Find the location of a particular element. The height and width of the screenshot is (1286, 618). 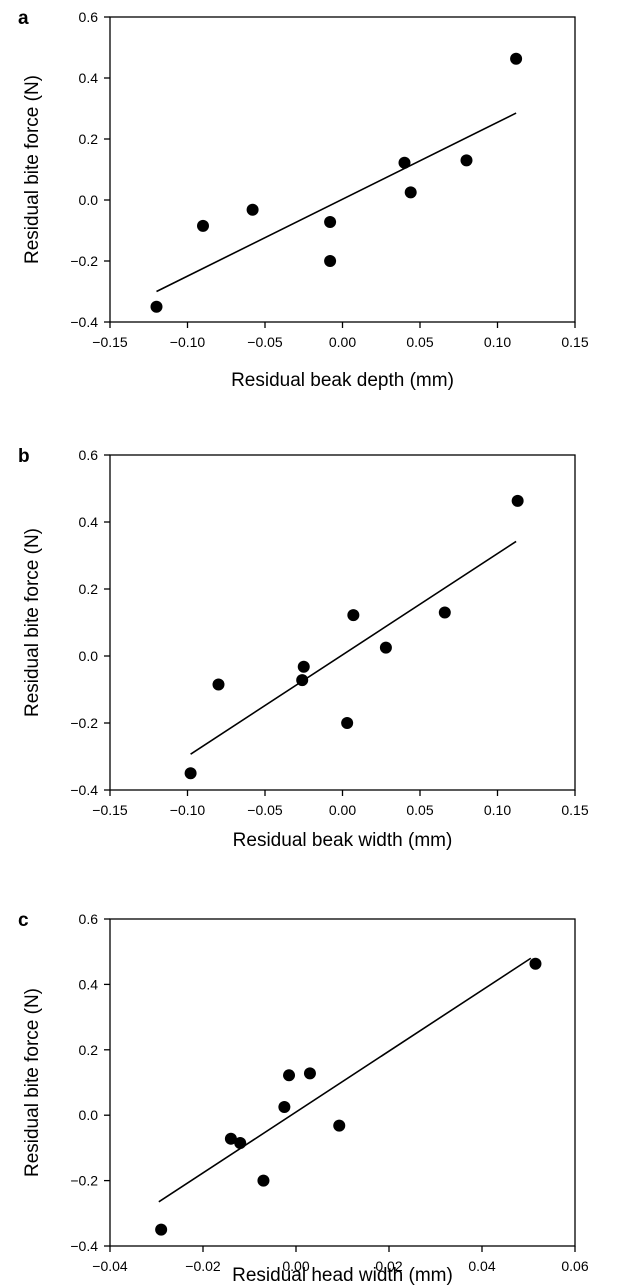

y-tick-label-b-1: −0.2 is located at coordinates (84, 723).